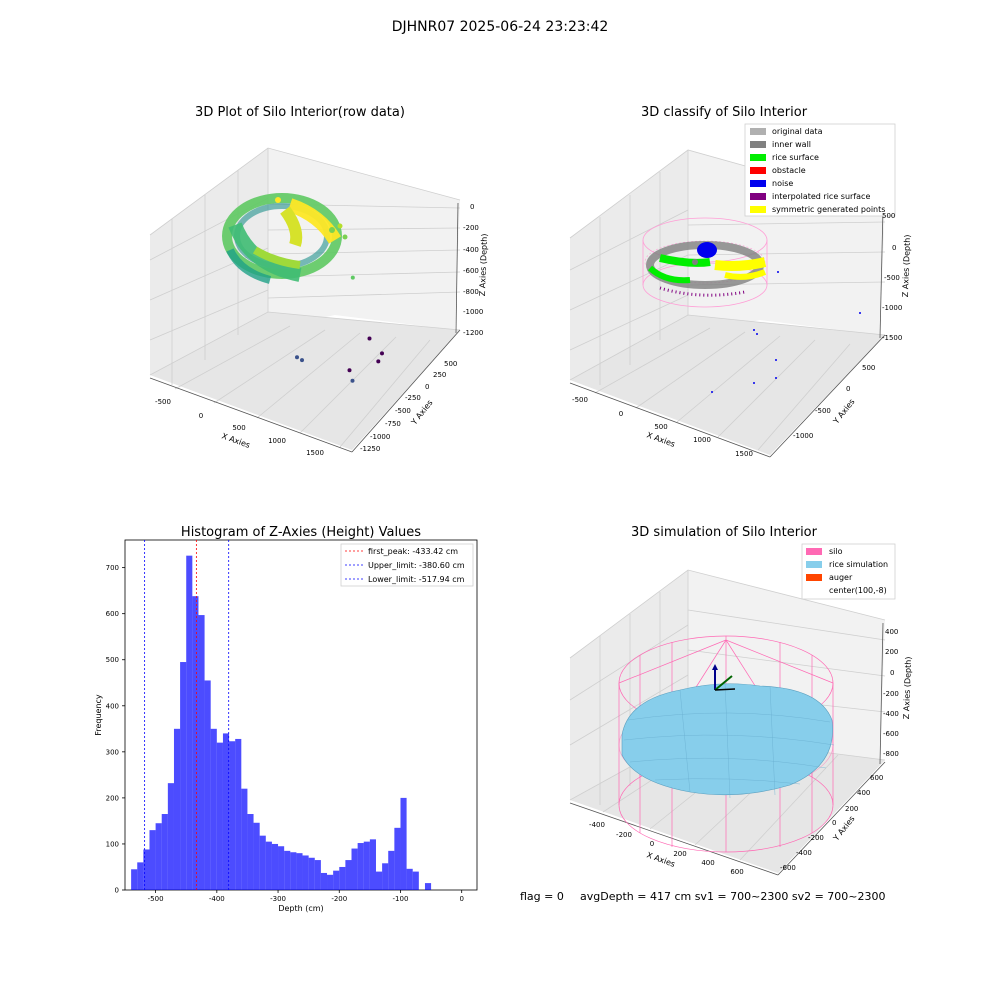 The height and width of the screenshot is (1000, 1000). What do you see at coordinates (841, 577) in the screenshot?
I see `legend-label: auger` at bounding box center [841, 577].